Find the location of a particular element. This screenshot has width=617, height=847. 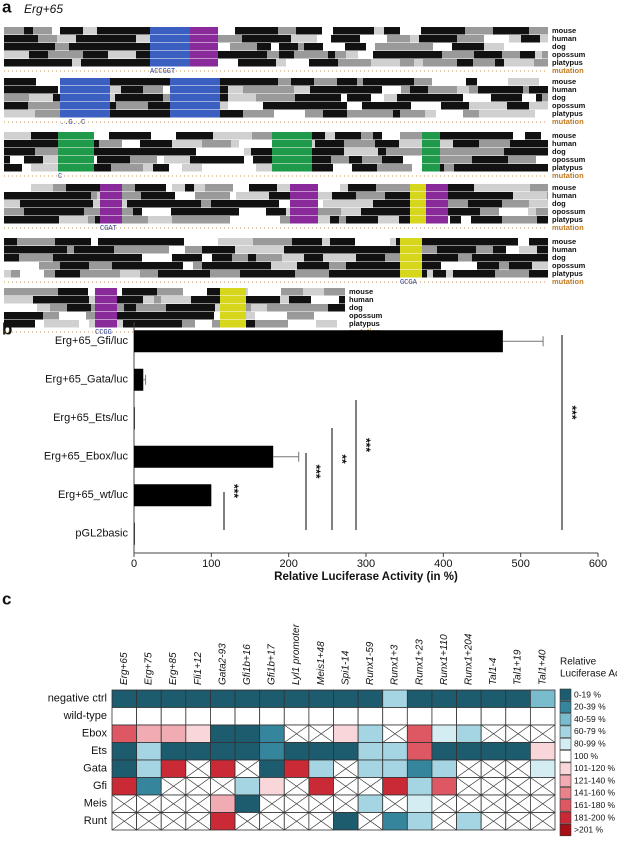

mutation-sequence: ACCGGT is located at coordinates (162, 72).